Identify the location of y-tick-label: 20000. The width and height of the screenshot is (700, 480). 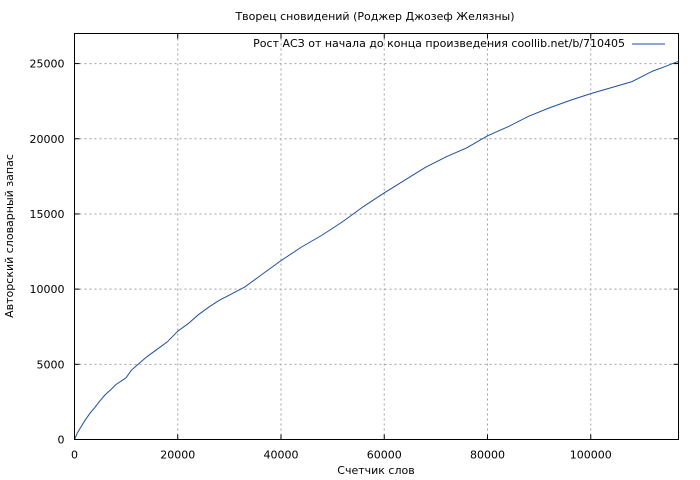
(47, 139).